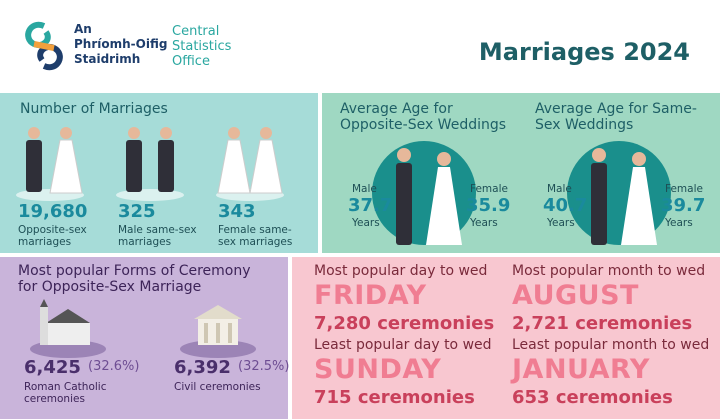 The width and height of the screenshot is (720, 419). I want to click on ceremony-value: 6,392, so click(202, 367).